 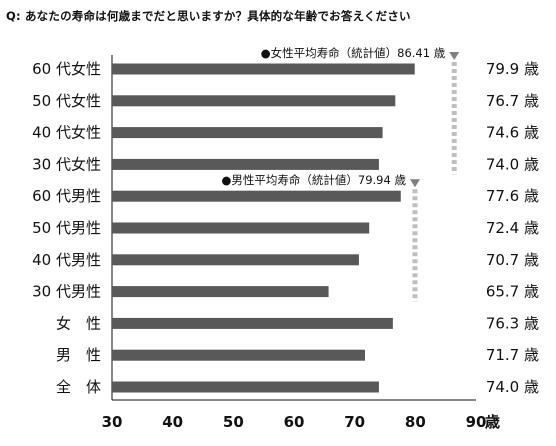 What do you see at coordinates (66, 260) in the screenshot?
I see `category-label: 40 代男性` at bounding box center [66, 260].